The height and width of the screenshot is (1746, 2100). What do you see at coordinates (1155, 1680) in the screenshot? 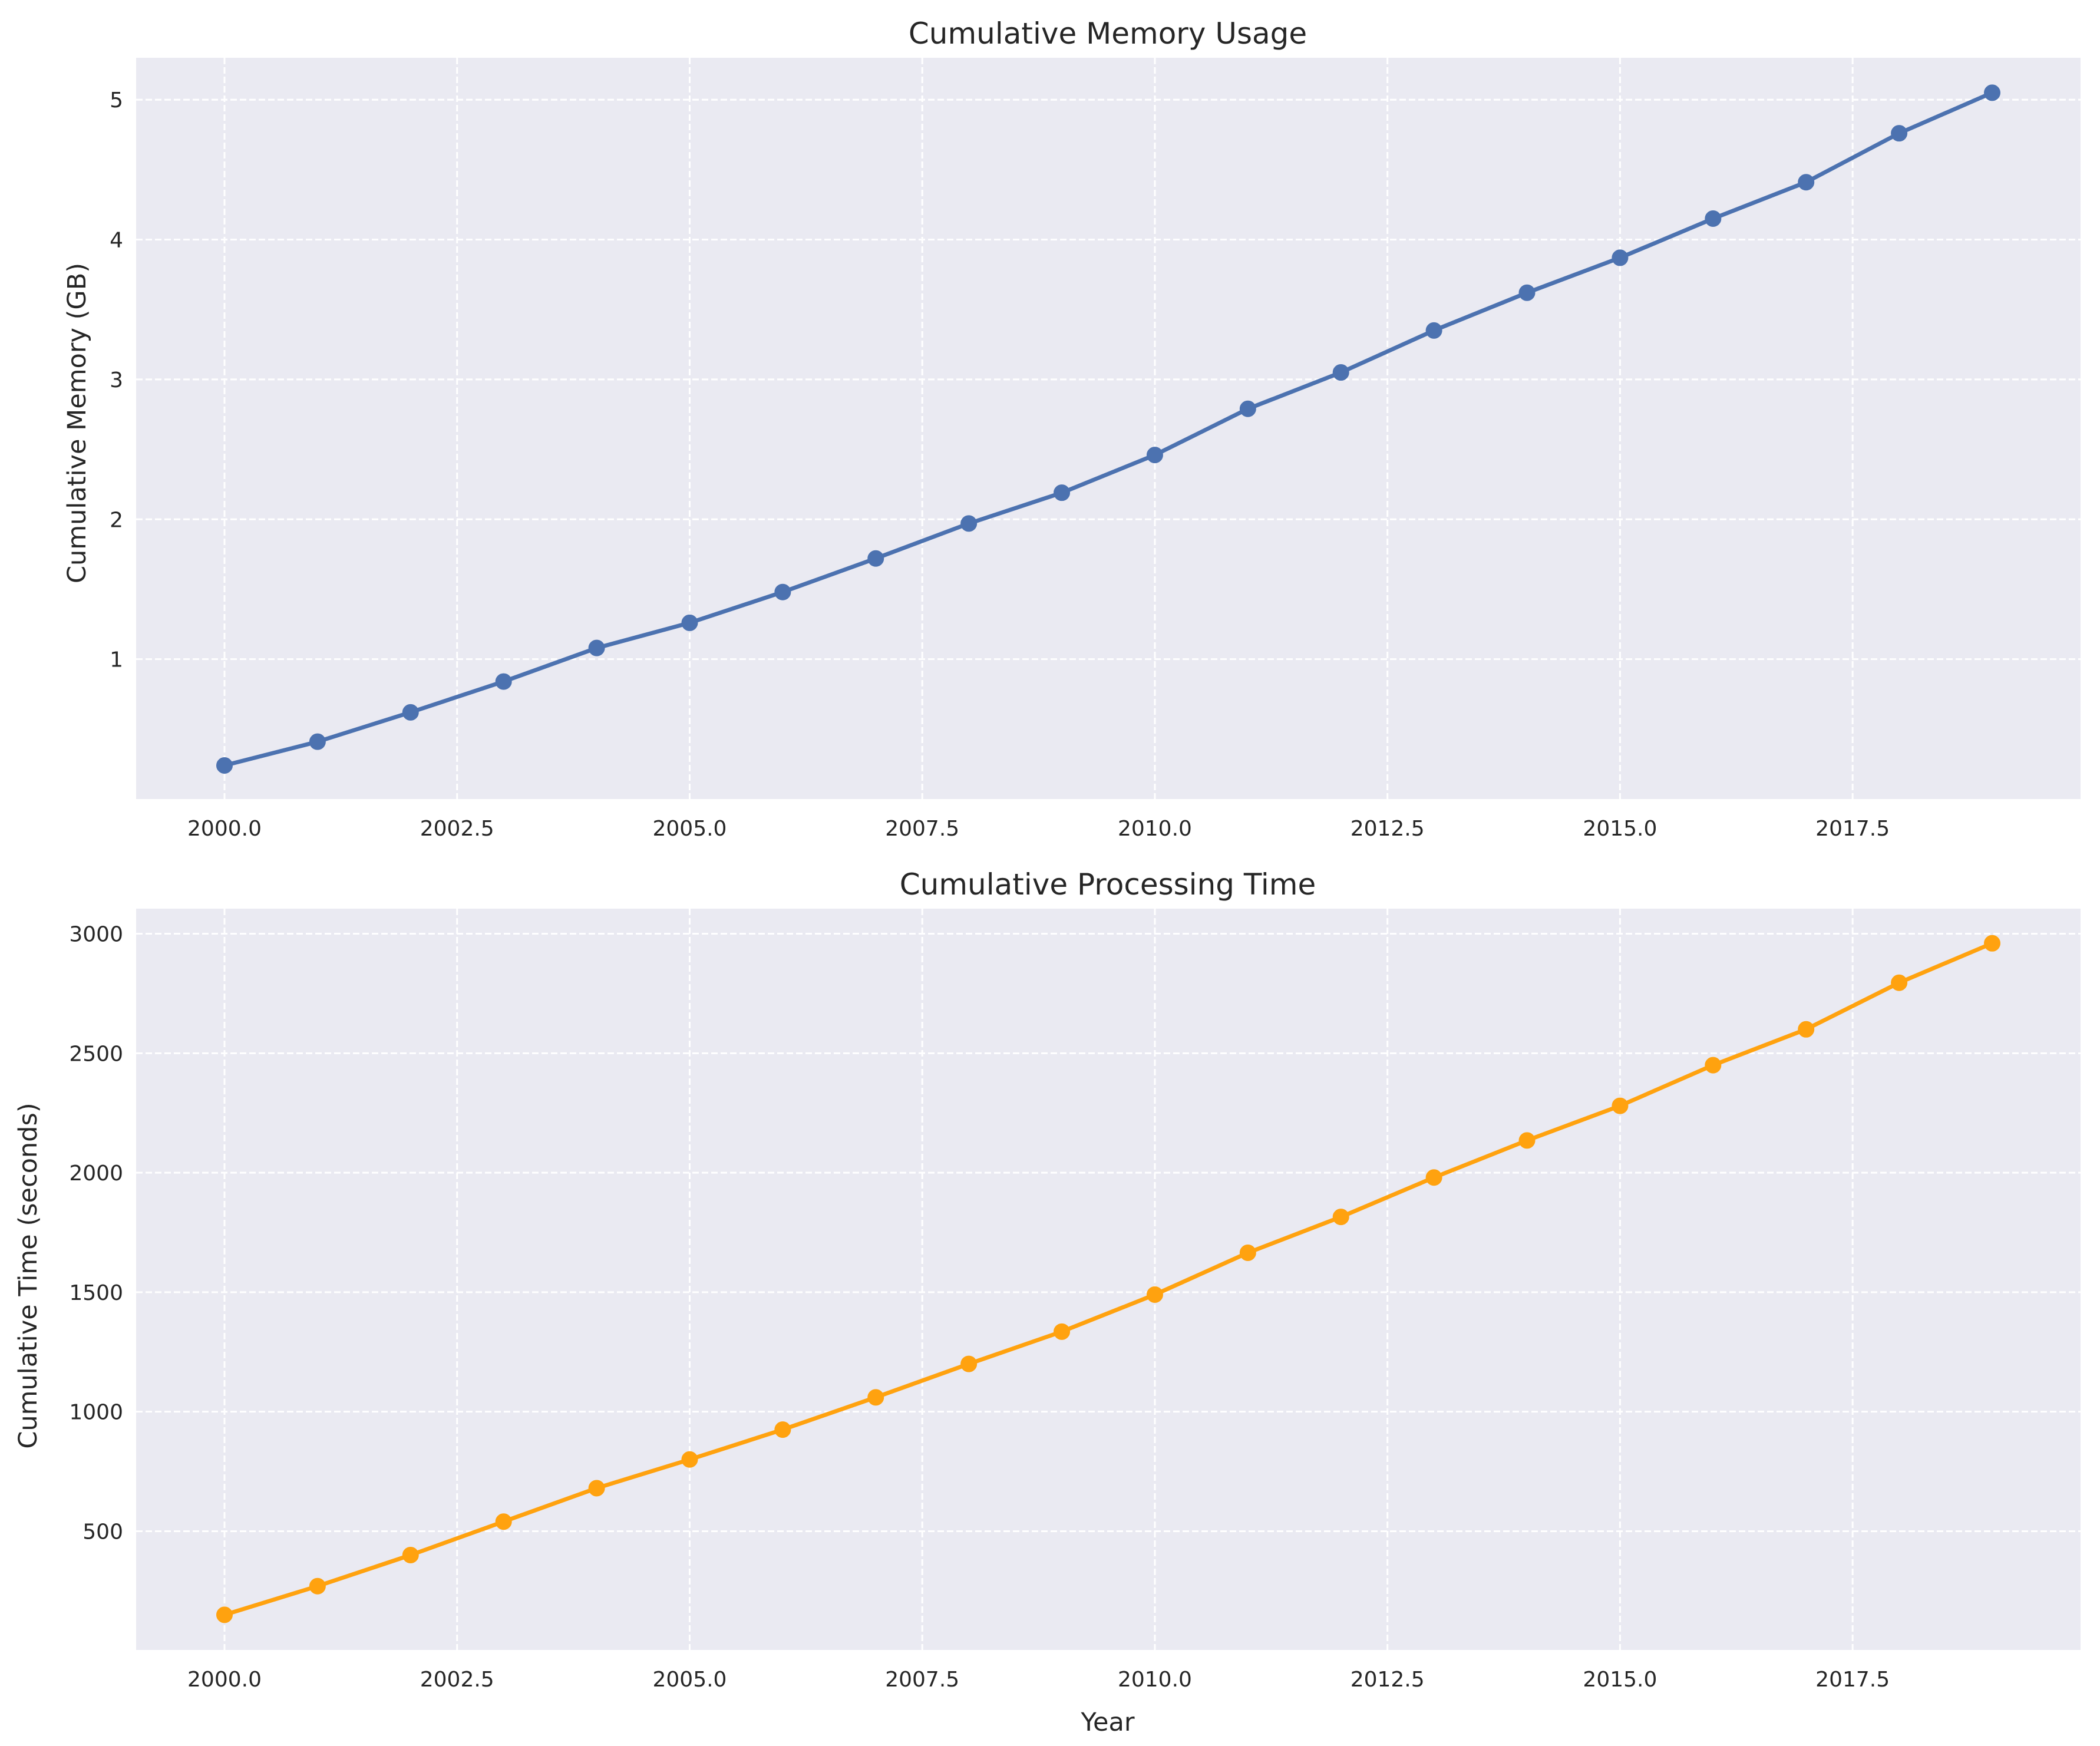
I see `time-x-tick-label: 2010.0` at bounding box center [1155, 1680].